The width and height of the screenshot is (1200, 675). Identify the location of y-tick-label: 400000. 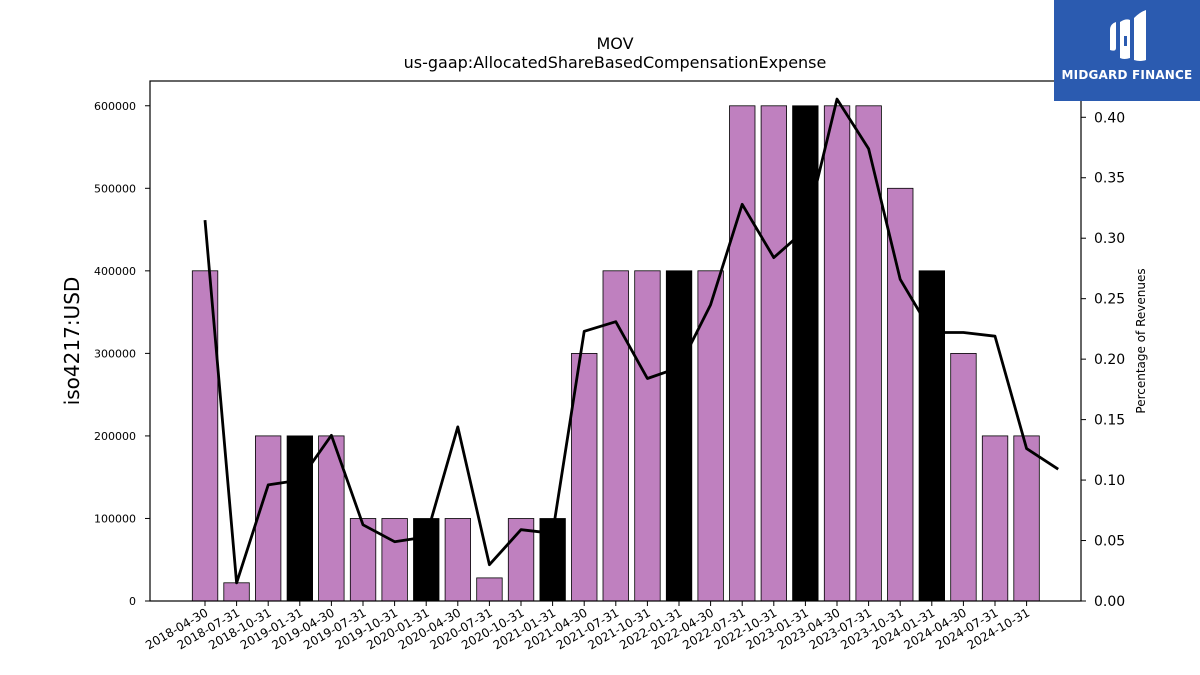
(115, 271).